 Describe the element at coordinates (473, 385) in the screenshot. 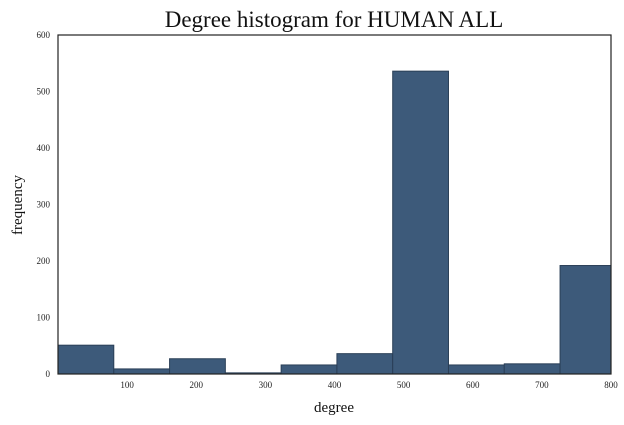

I see `x-tick-label: 600` at that location.